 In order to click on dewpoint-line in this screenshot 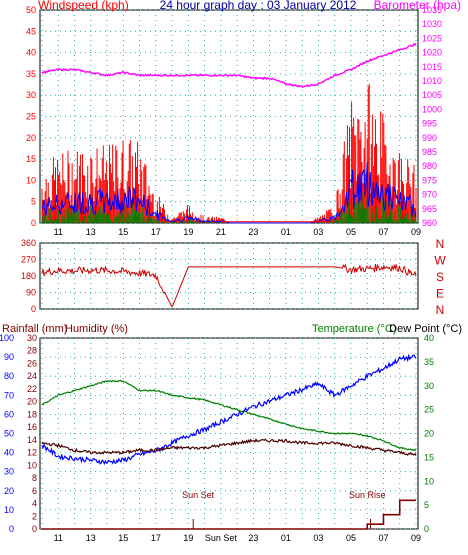, I will do `click(229, 446)`.